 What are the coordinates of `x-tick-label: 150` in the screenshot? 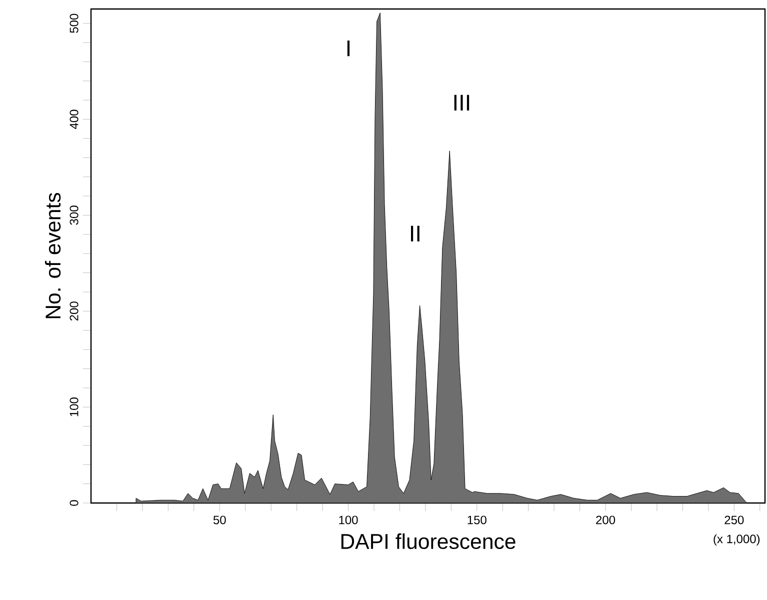 It's located at (477, 520).